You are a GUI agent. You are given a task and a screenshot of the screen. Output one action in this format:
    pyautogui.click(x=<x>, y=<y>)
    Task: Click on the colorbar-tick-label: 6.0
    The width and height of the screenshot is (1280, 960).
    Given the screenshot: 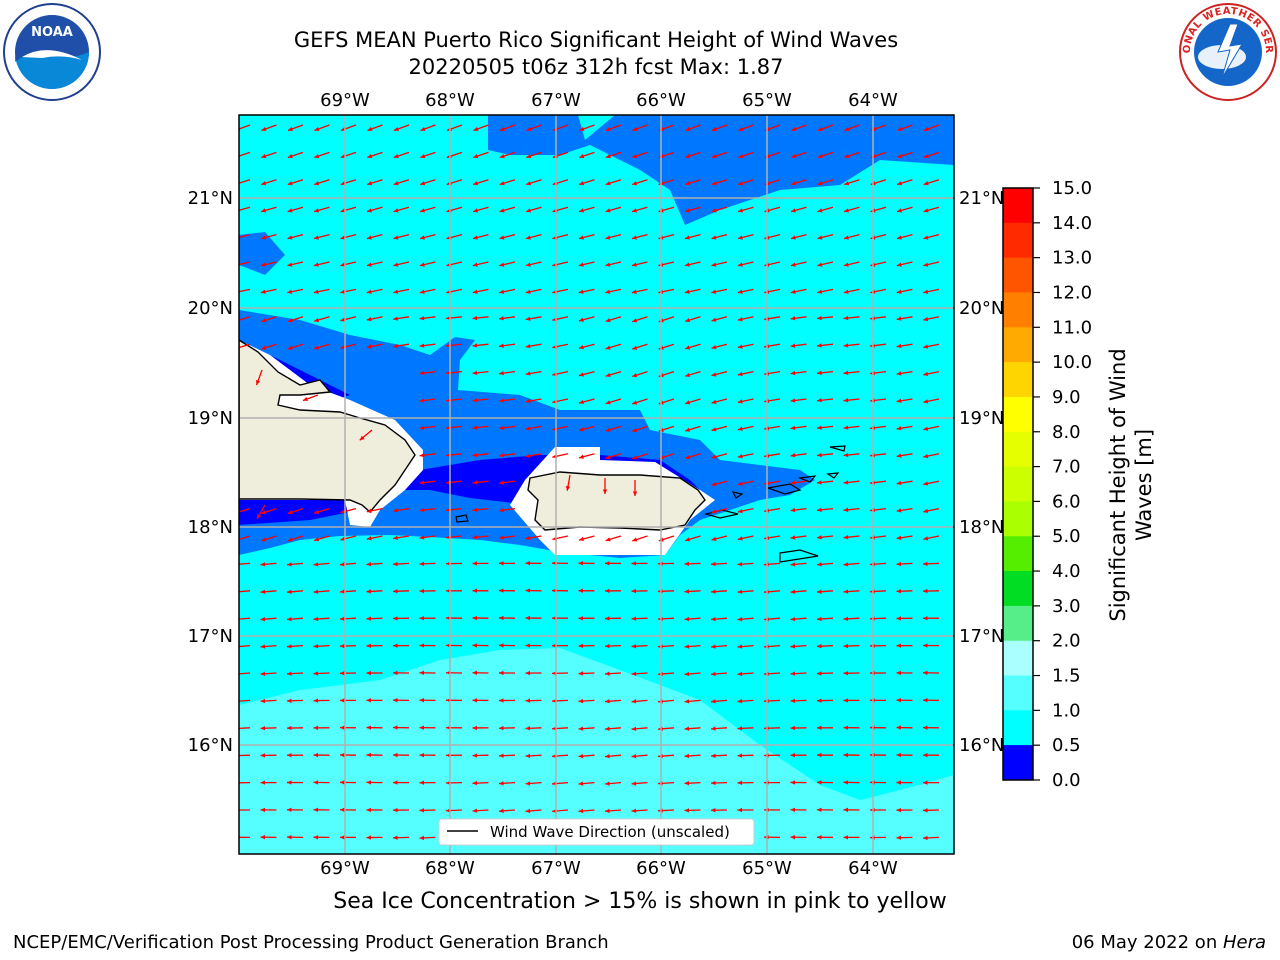 What is the action you would take?
    pyautogui.click(x=1066, y=501)
    